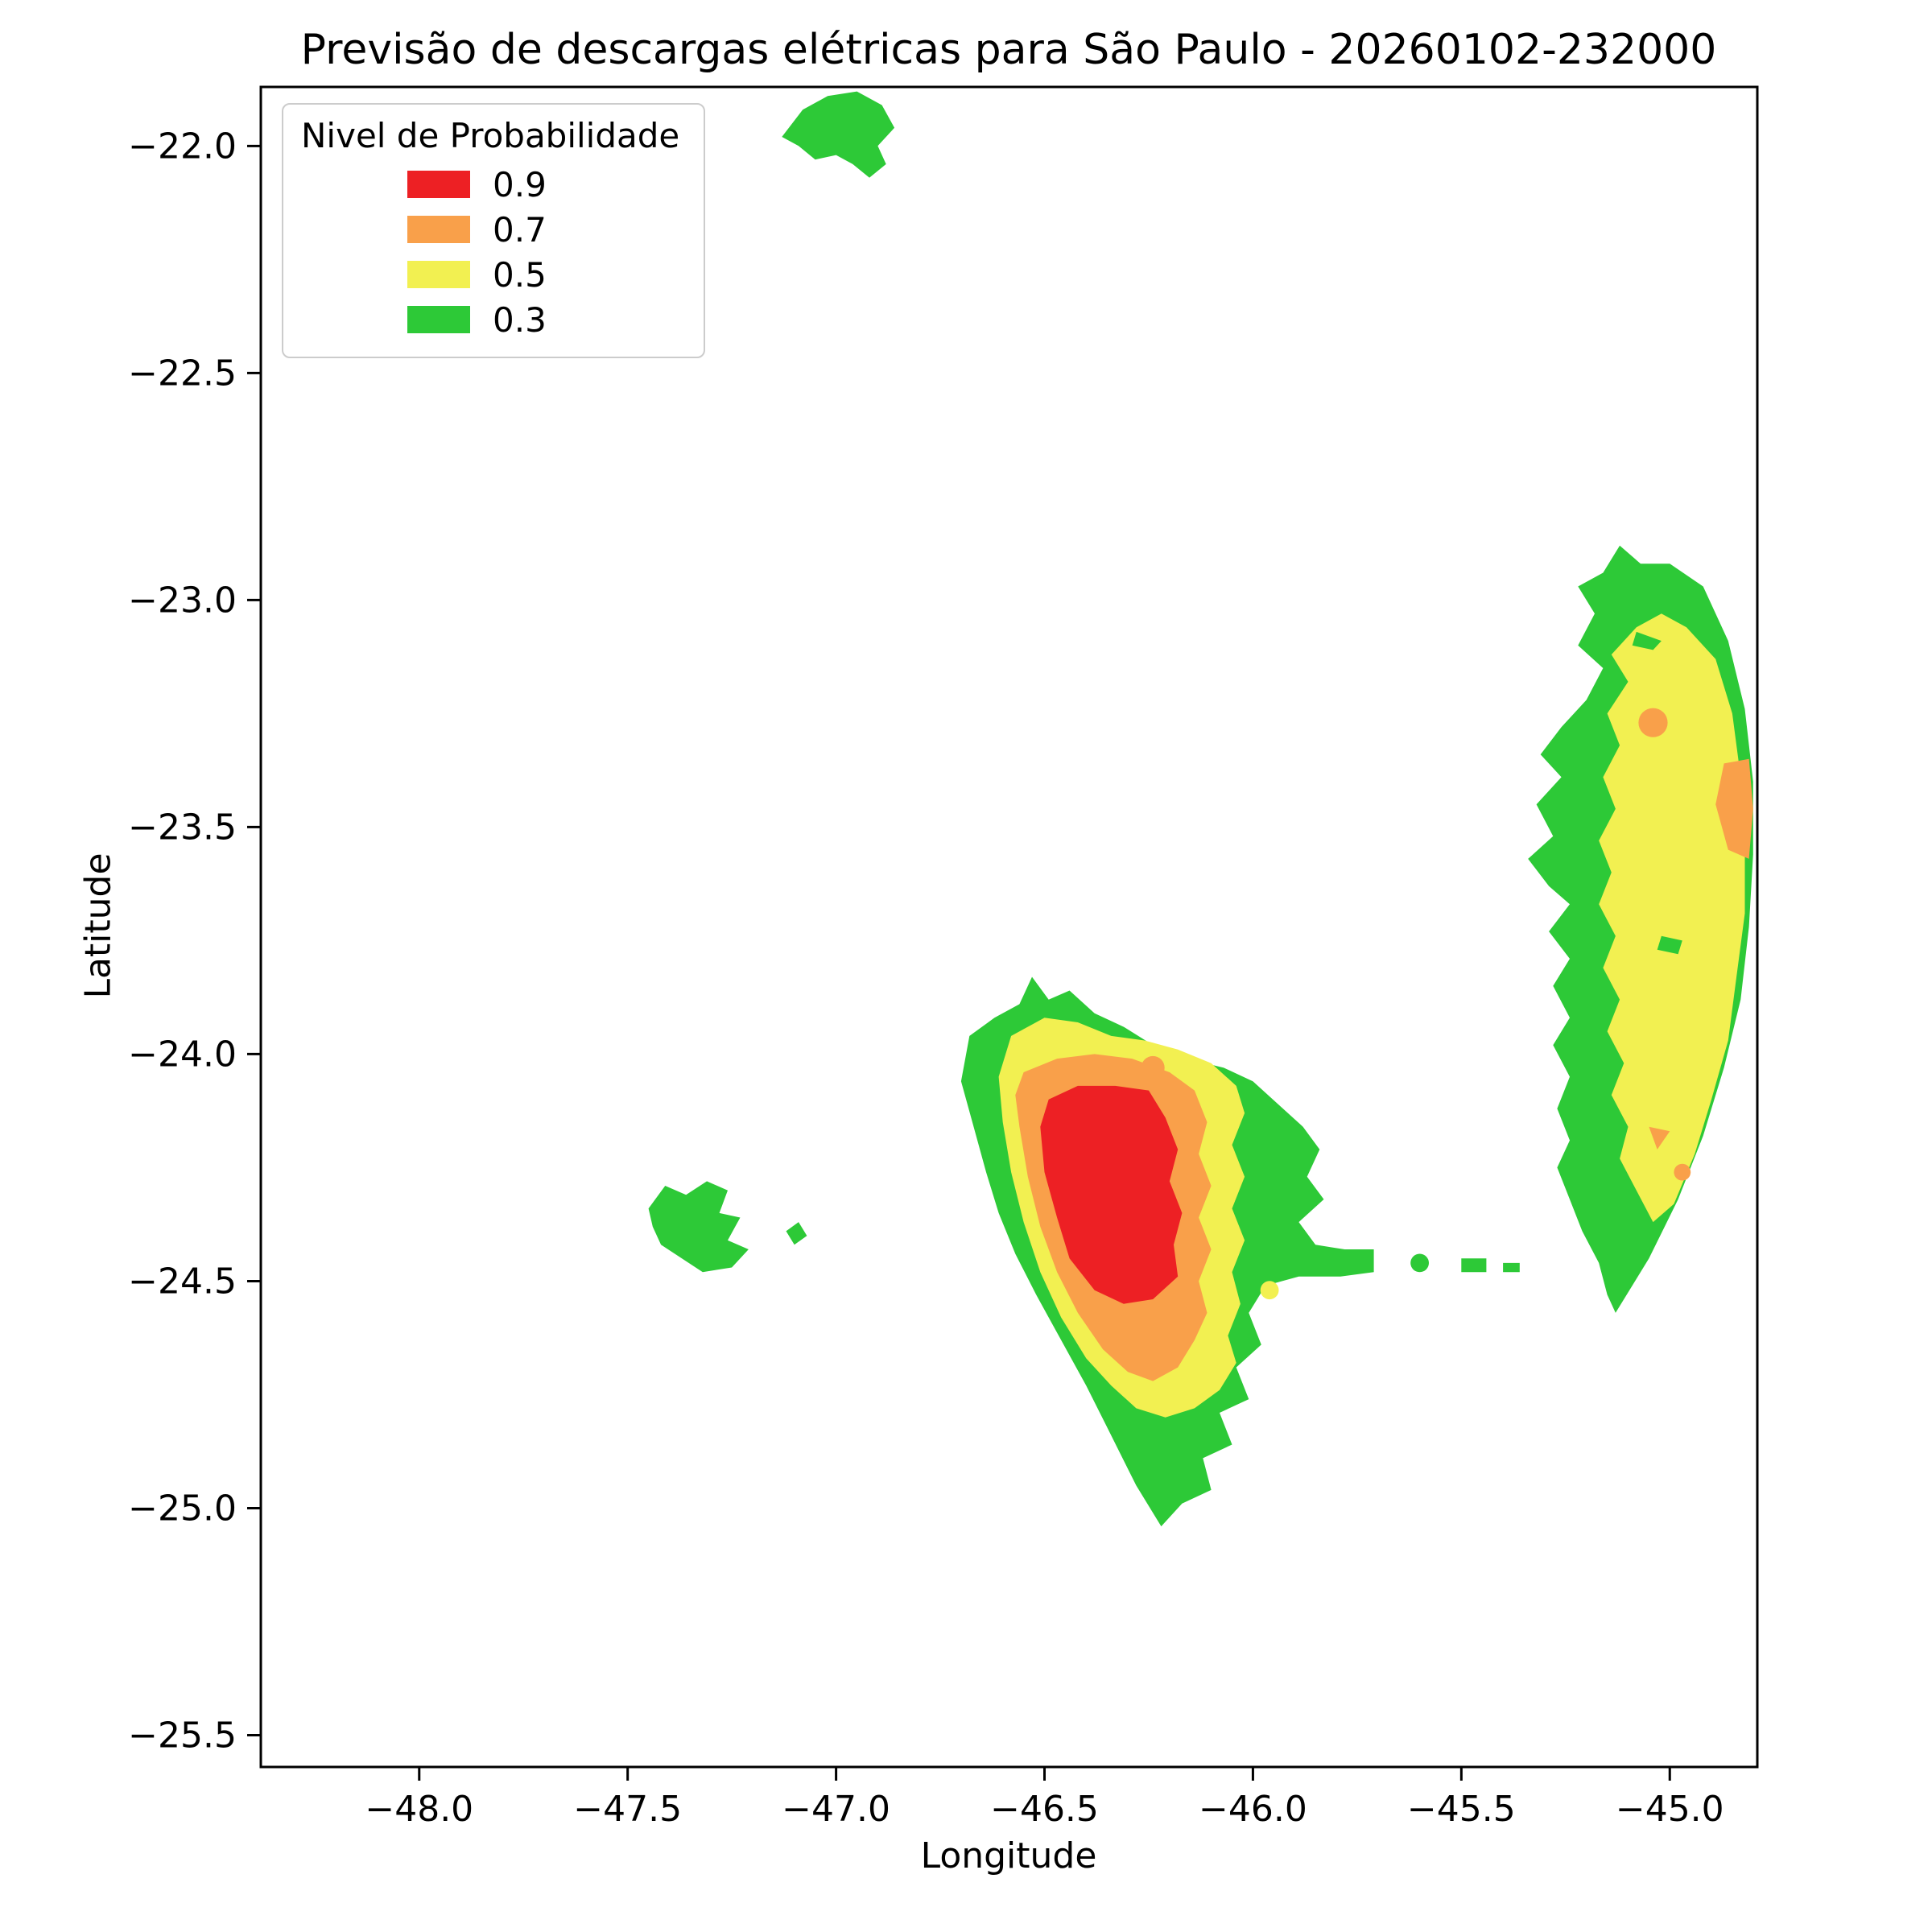 This screenshot has height=1932, width=1932. Describe the element at coordinates (627, 1809) in the screenshot. I see `x-tick-label: −47.5` at that location.